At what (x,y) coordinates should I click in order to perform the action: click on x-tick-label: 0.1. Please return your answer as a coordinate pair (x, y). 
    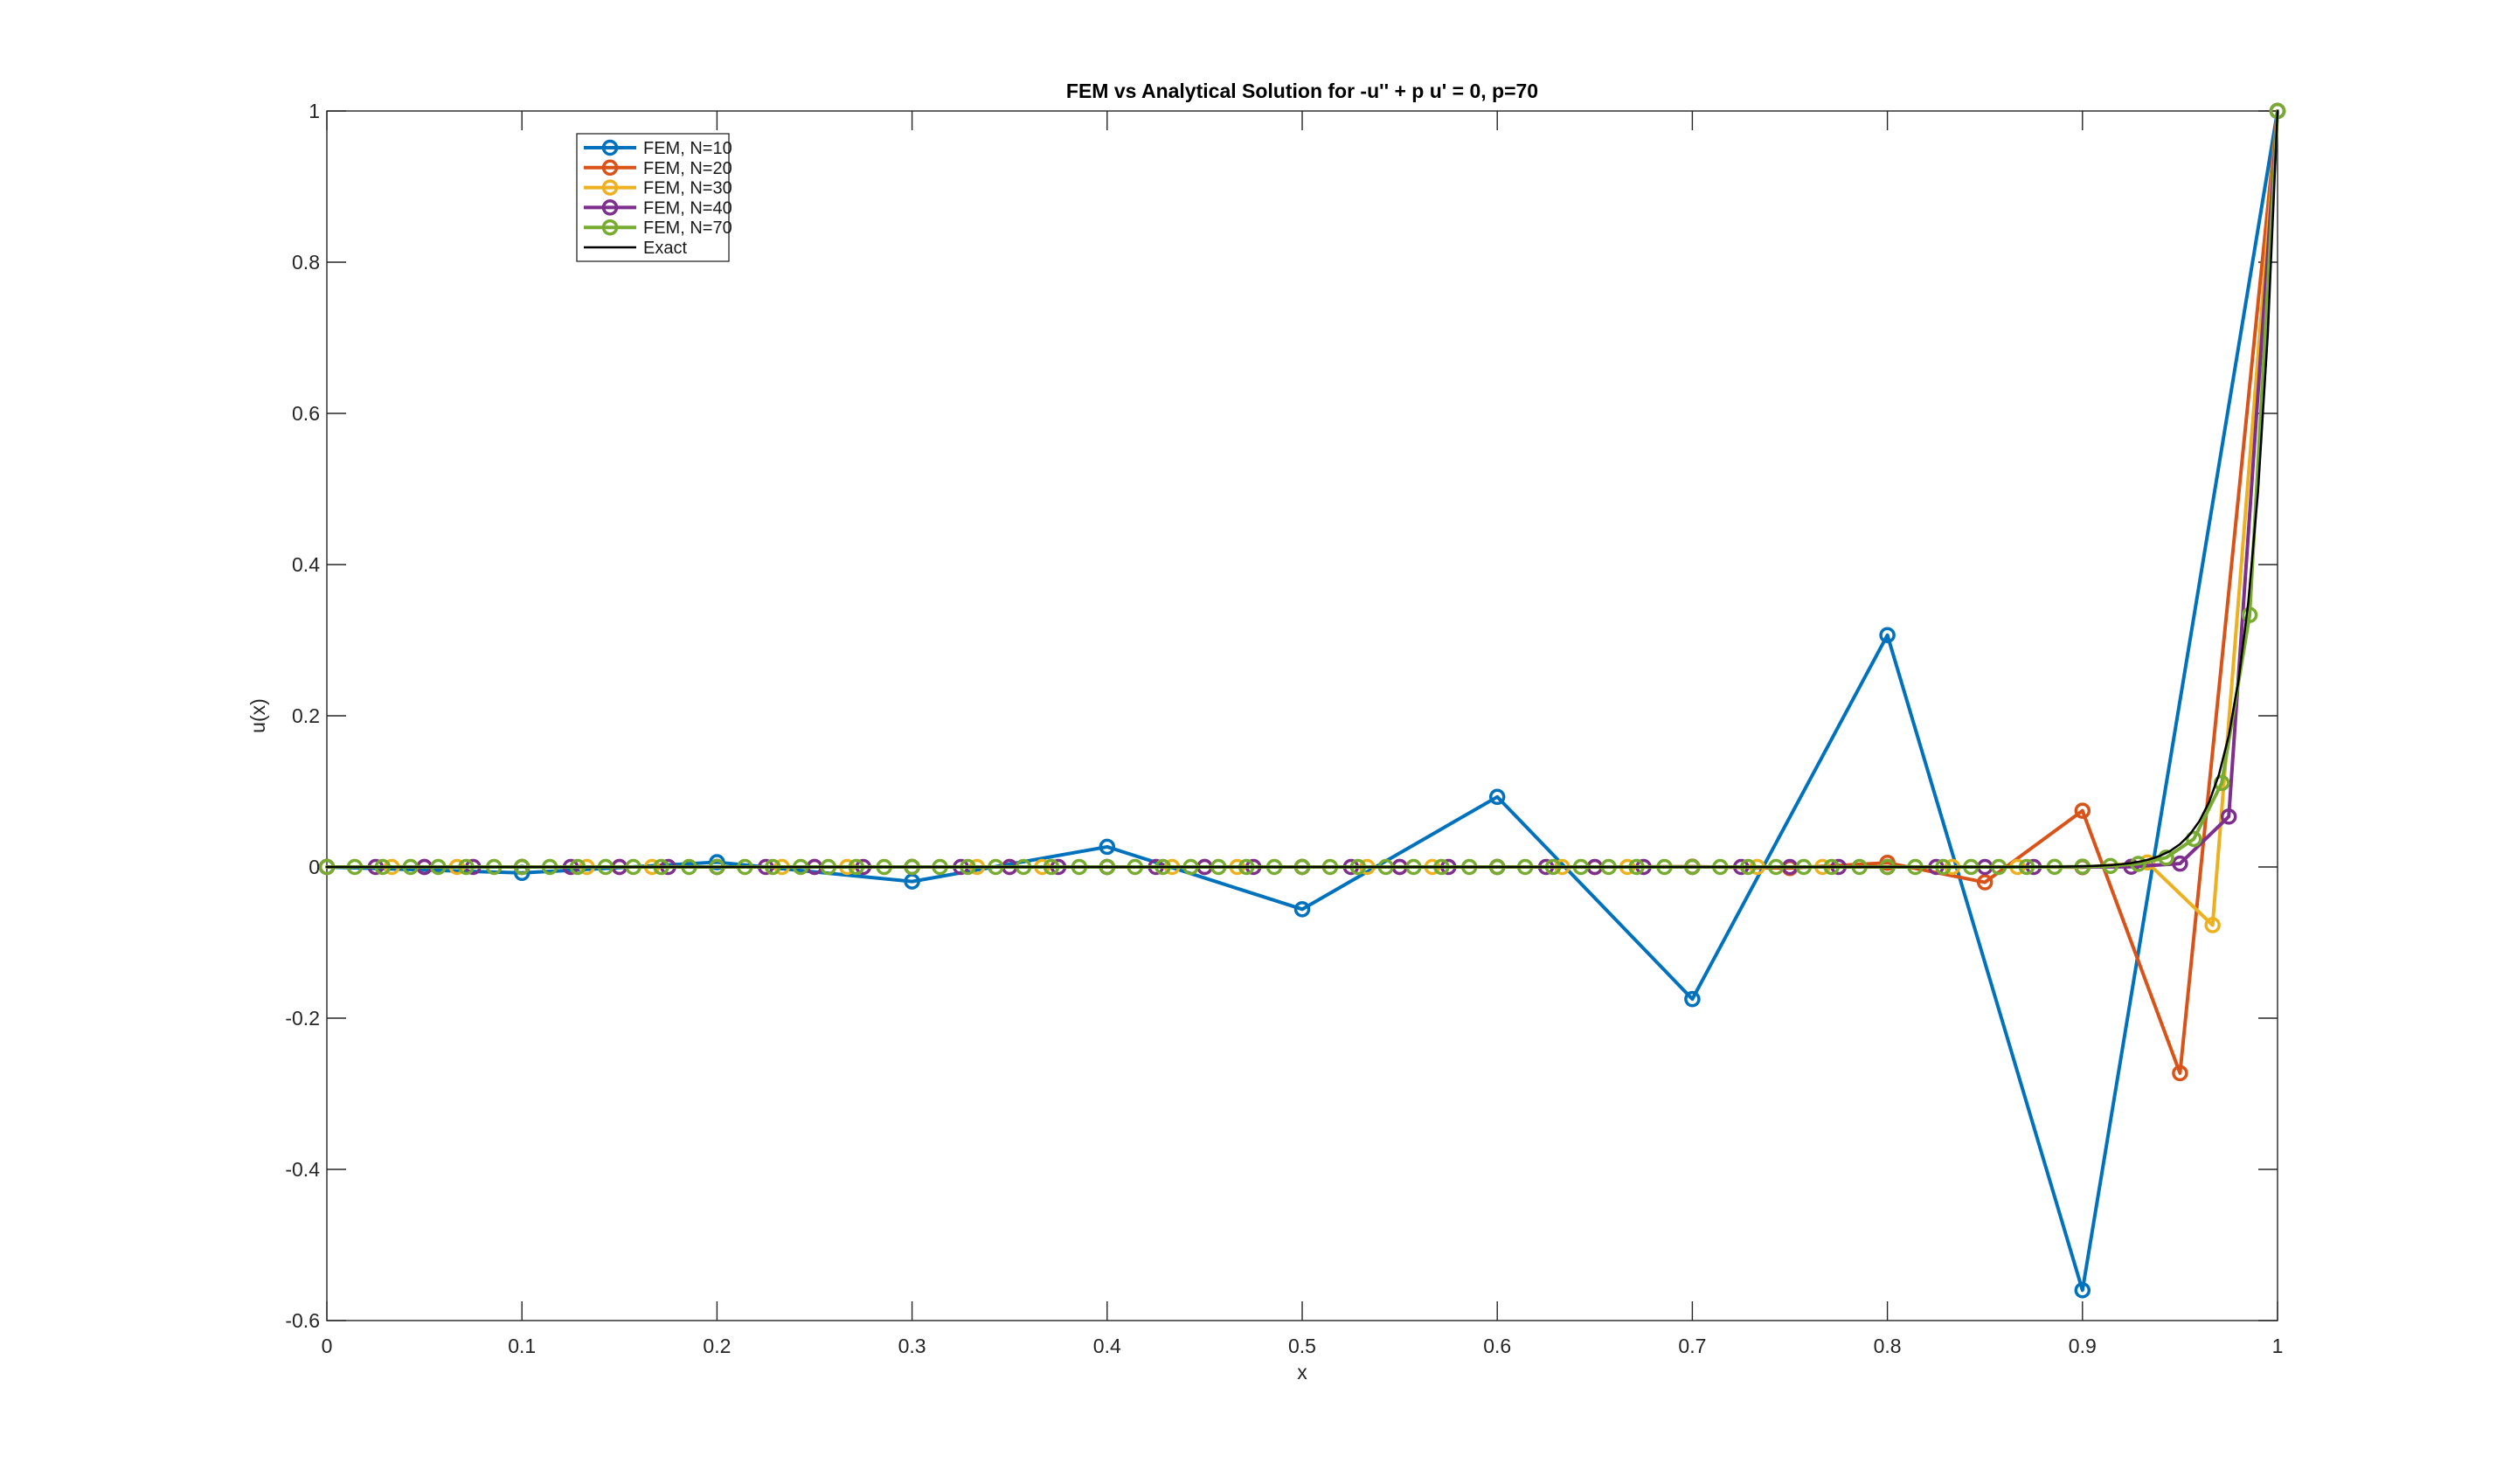
    Looking at the image, I should click on (522, 1346).